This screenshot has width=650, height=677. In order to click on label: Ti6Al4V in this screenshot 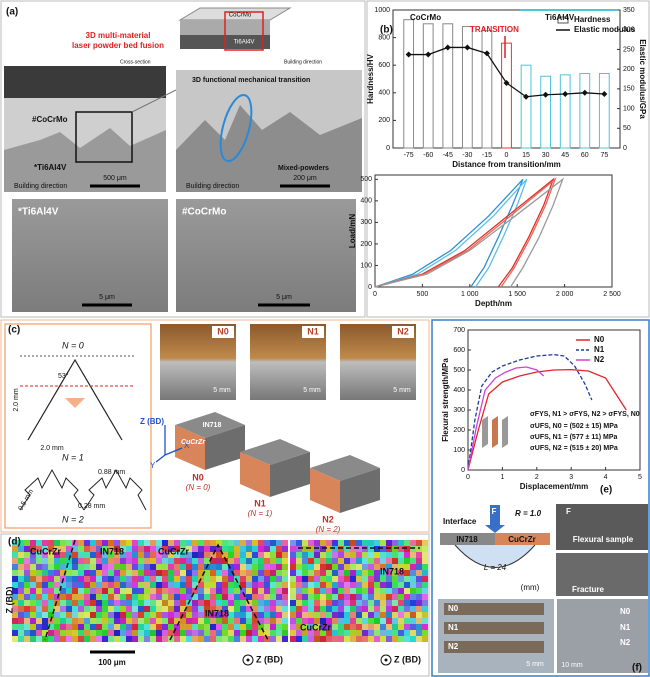, I will do `click(244, 43)`.